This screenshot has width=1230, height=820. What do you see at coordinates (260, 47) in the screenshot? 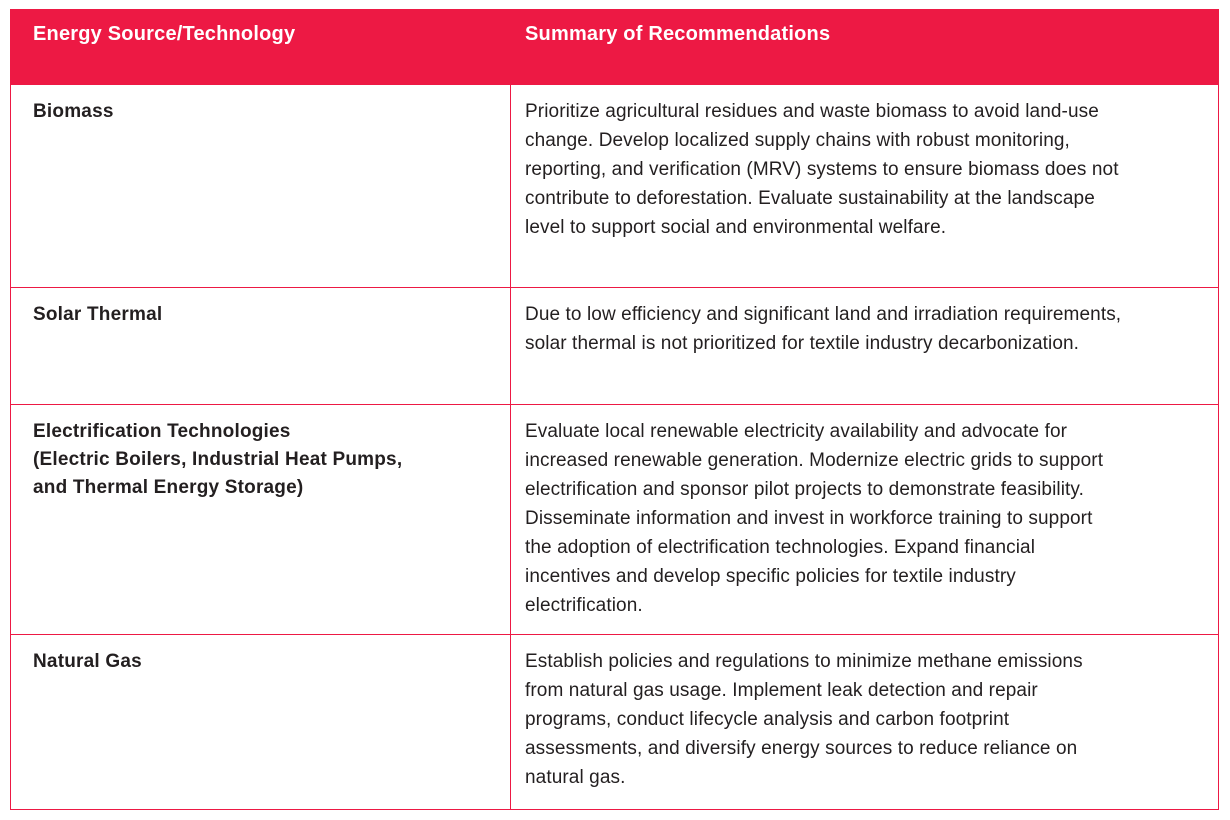
I see `column-header-energy-source: Energy Source/Technology` at bounding box center [260, 47].